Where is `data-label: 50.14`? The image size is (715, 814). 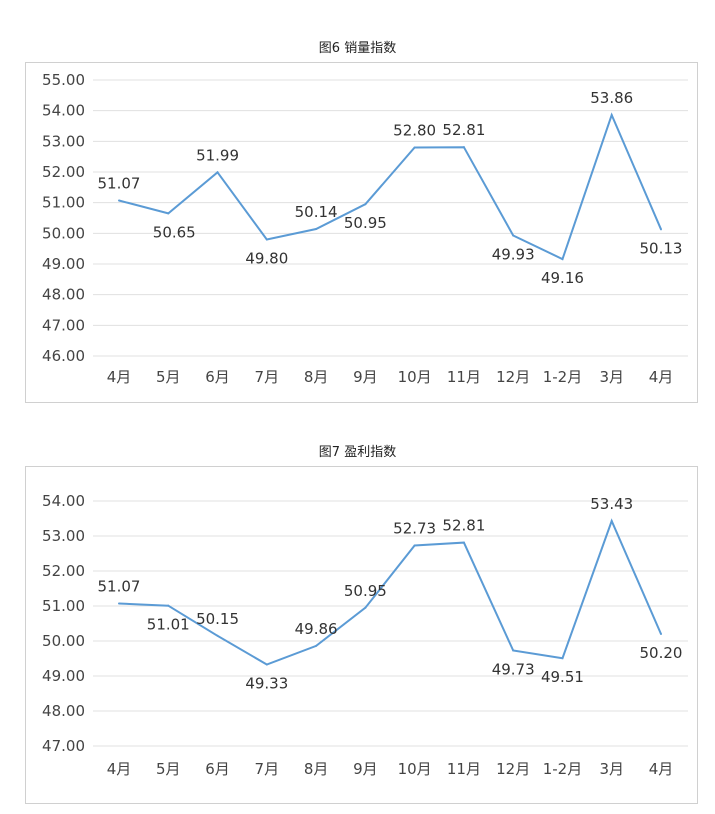 data-label: 50.14 is located at coordinates (316, 212).